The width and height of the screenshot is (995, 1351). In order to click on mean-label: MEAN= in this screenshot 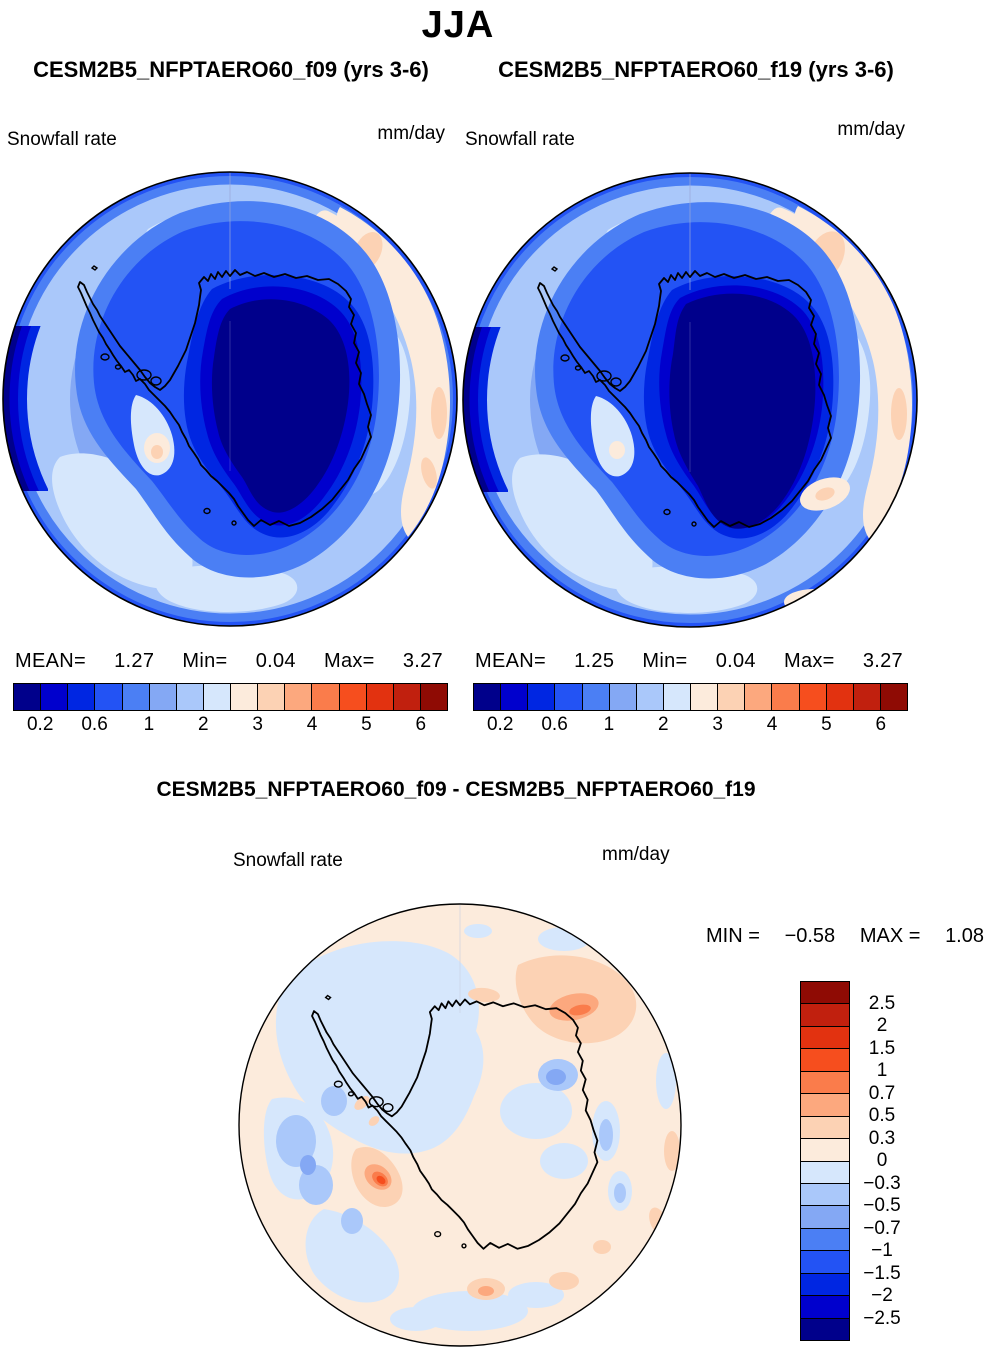, I will do `click(50, 661)`.